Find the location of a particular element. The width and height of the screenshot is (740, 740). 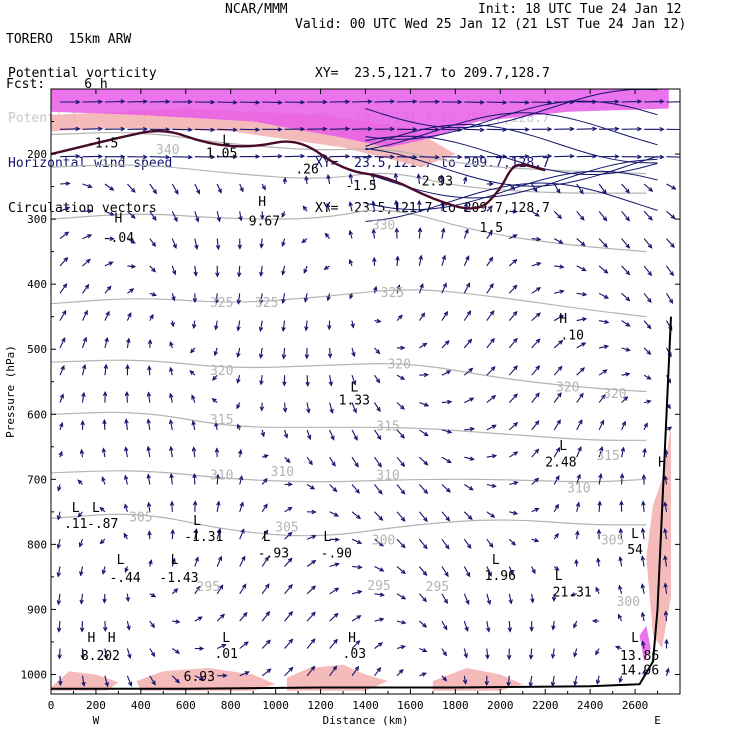

east-label: E is located at coordinates (657, 720).